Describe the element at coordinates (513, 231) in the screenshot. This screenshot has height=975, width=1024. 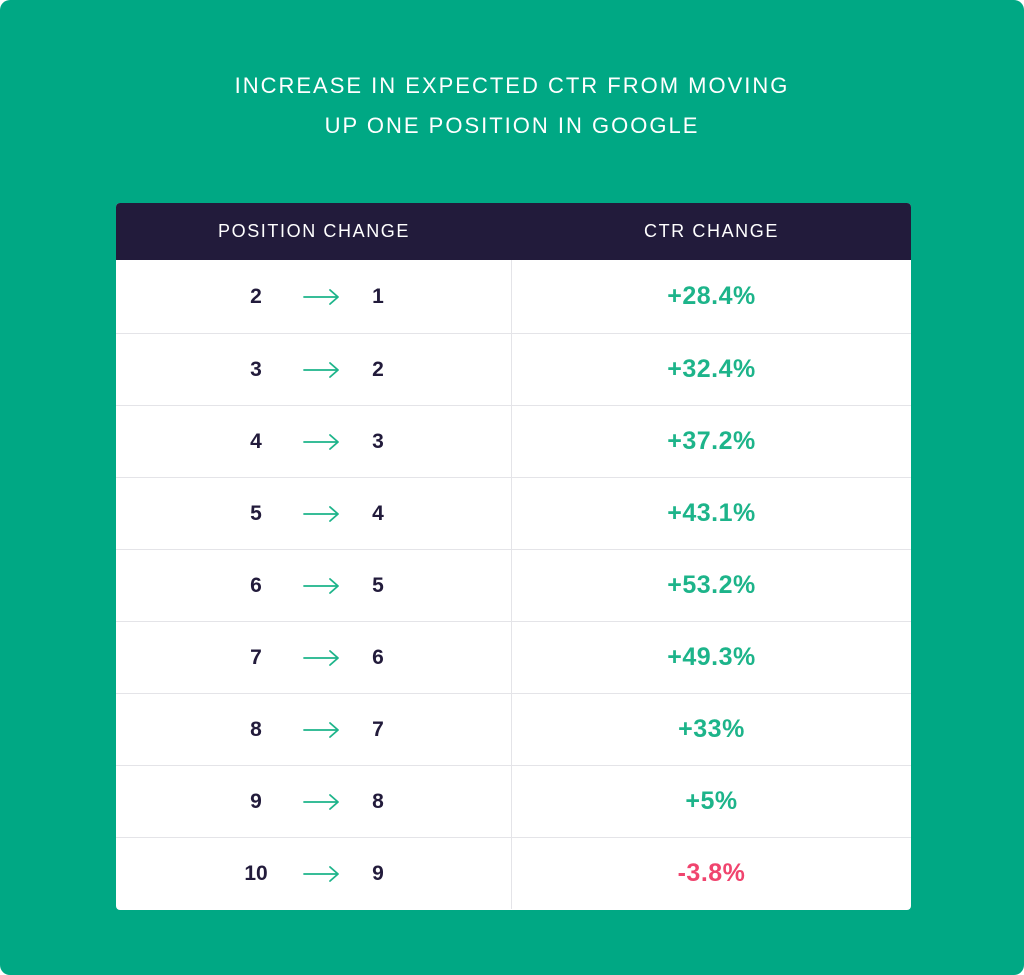
I see `table-header: POSITION CHANGE CTR CHANGE` at that location.